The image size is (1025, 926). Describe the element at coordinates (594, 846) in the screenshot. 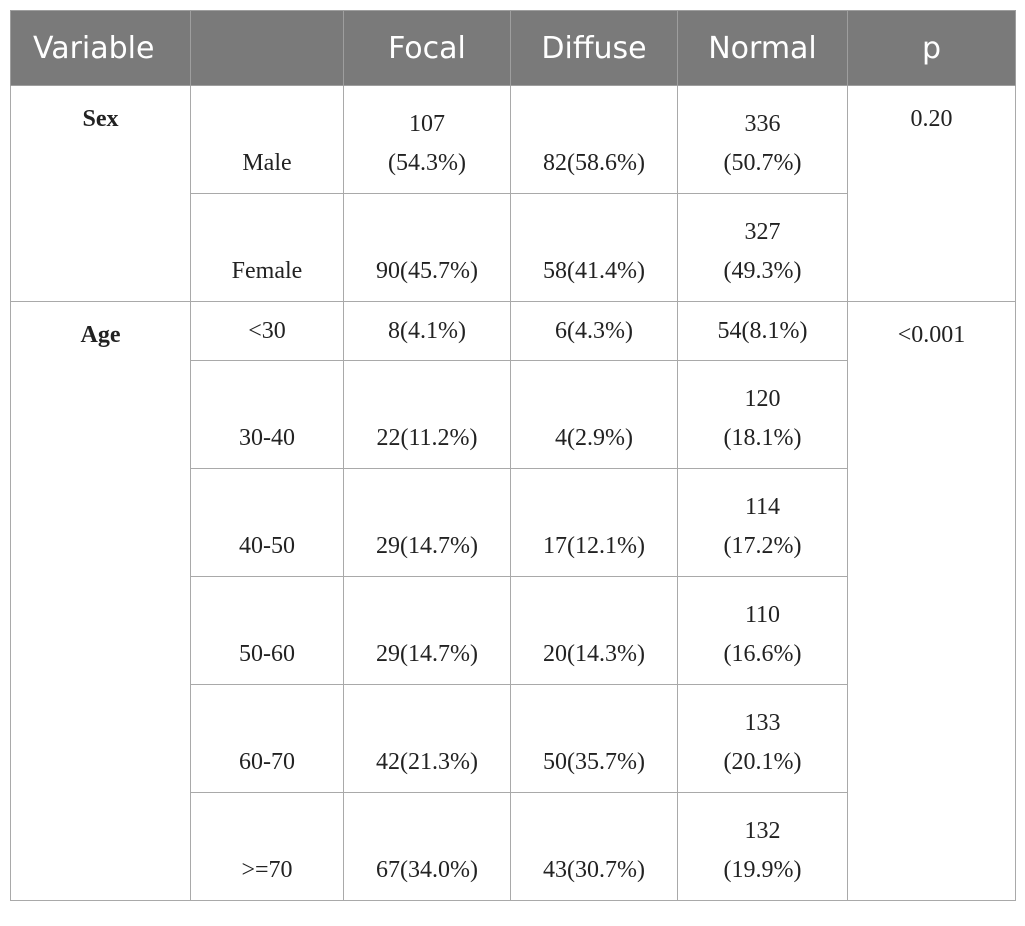

I see `diffuse-cell: 43(30.7%)` at that location.